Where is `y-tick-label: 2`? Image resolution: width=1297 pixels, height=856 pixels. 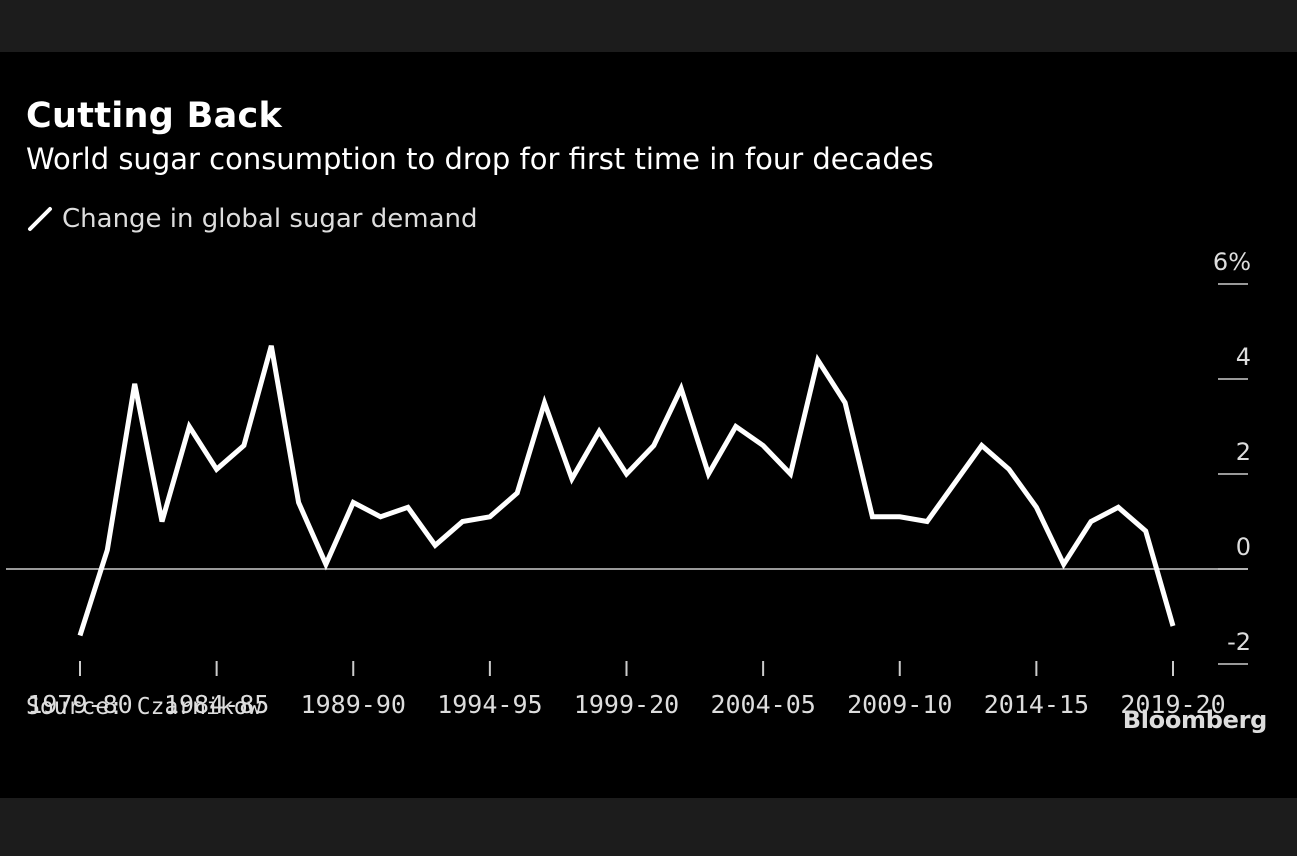 y-tick-label: 2 is located at coordinates (1243, 452).